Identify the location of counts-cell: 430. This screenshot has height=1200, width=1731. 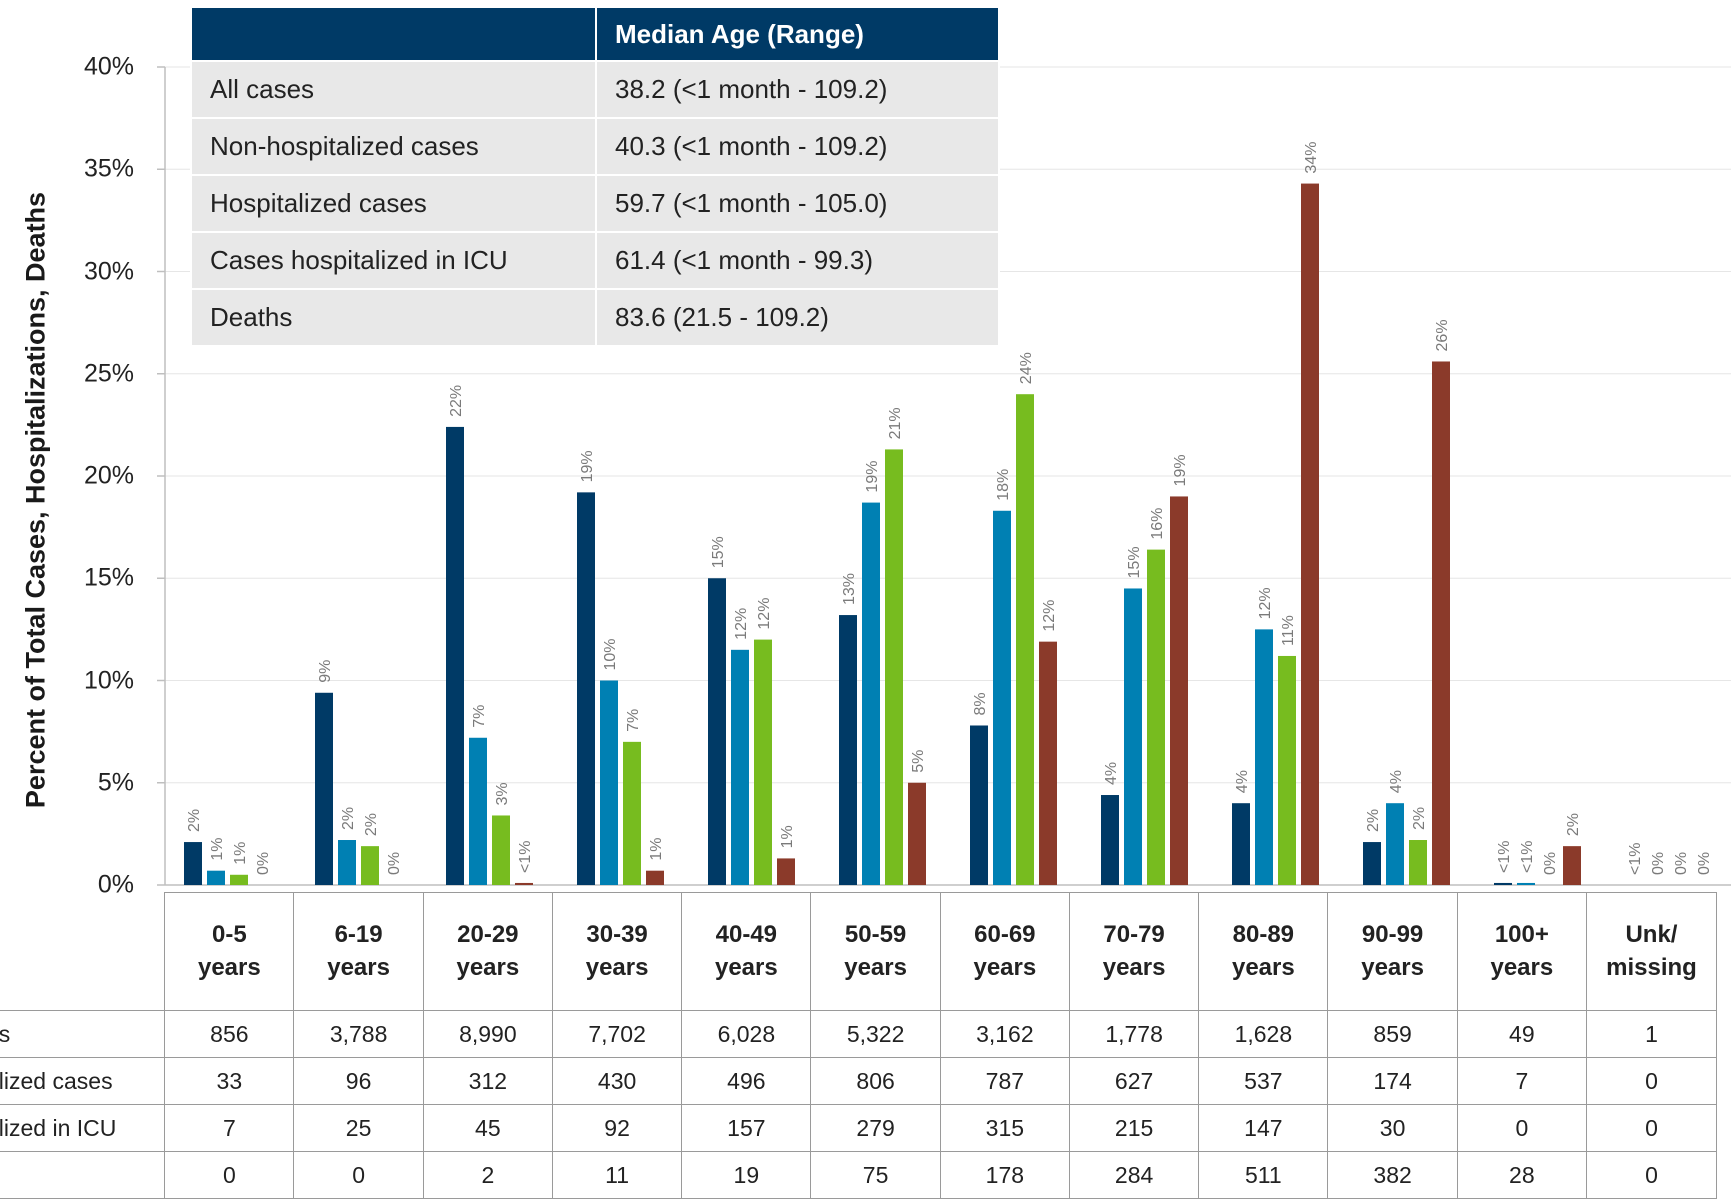
(617, 1081).